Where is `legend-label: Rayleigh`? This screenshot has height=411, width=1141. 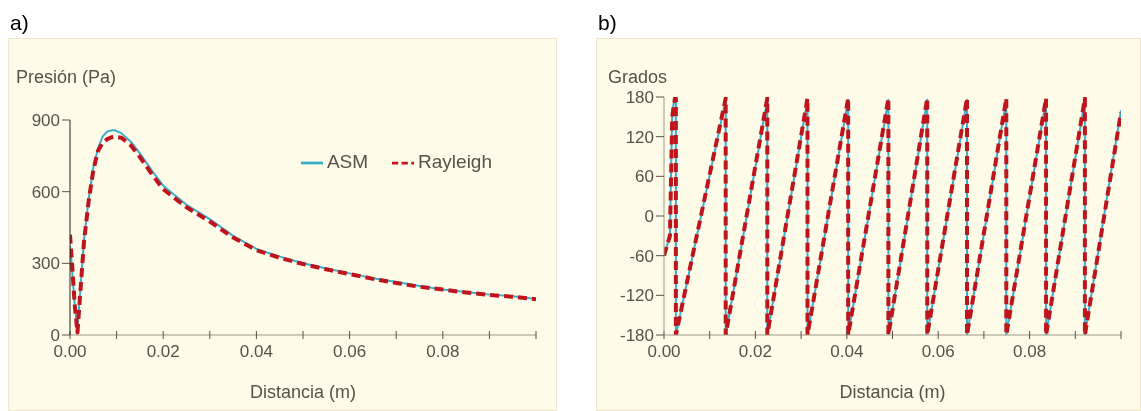
legend-label: Rayleigh is located at coordinates (455, 161).